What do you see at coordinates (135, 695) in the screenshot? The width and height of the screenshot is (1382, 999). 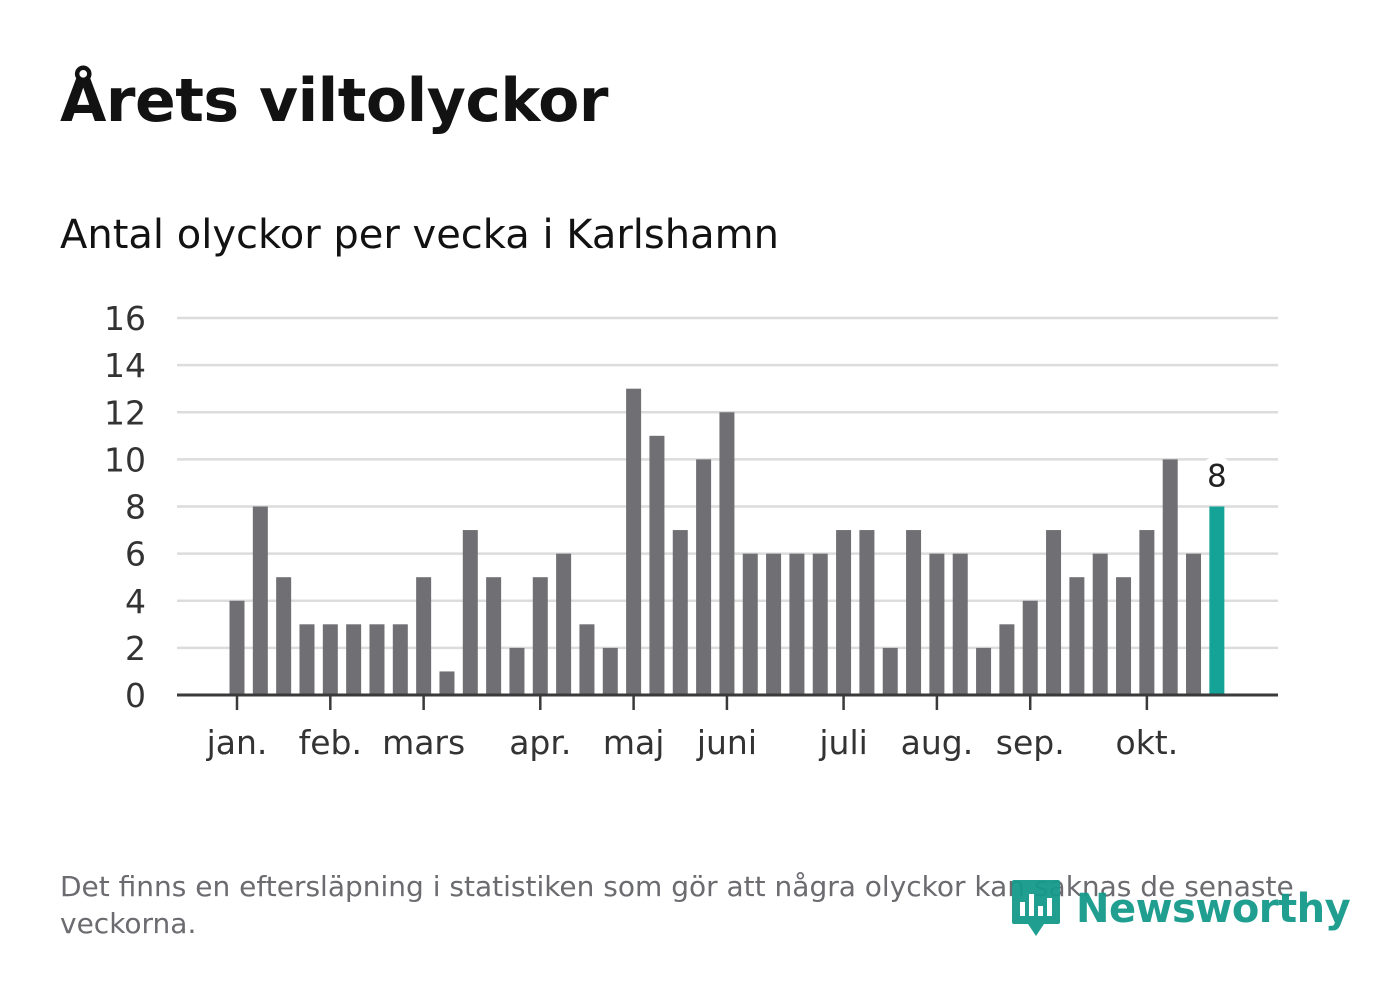 I see `y-tick-label: 0` at bounding box center [135, 695].